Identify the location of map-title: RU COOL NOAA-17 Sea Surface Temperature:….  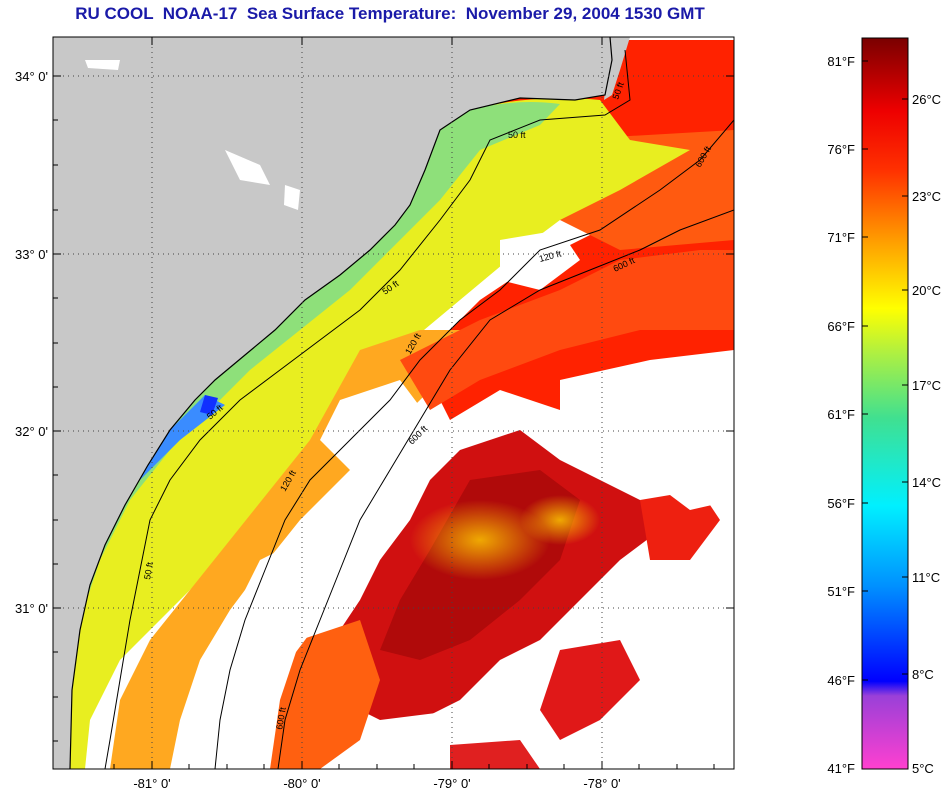
(390, 13).